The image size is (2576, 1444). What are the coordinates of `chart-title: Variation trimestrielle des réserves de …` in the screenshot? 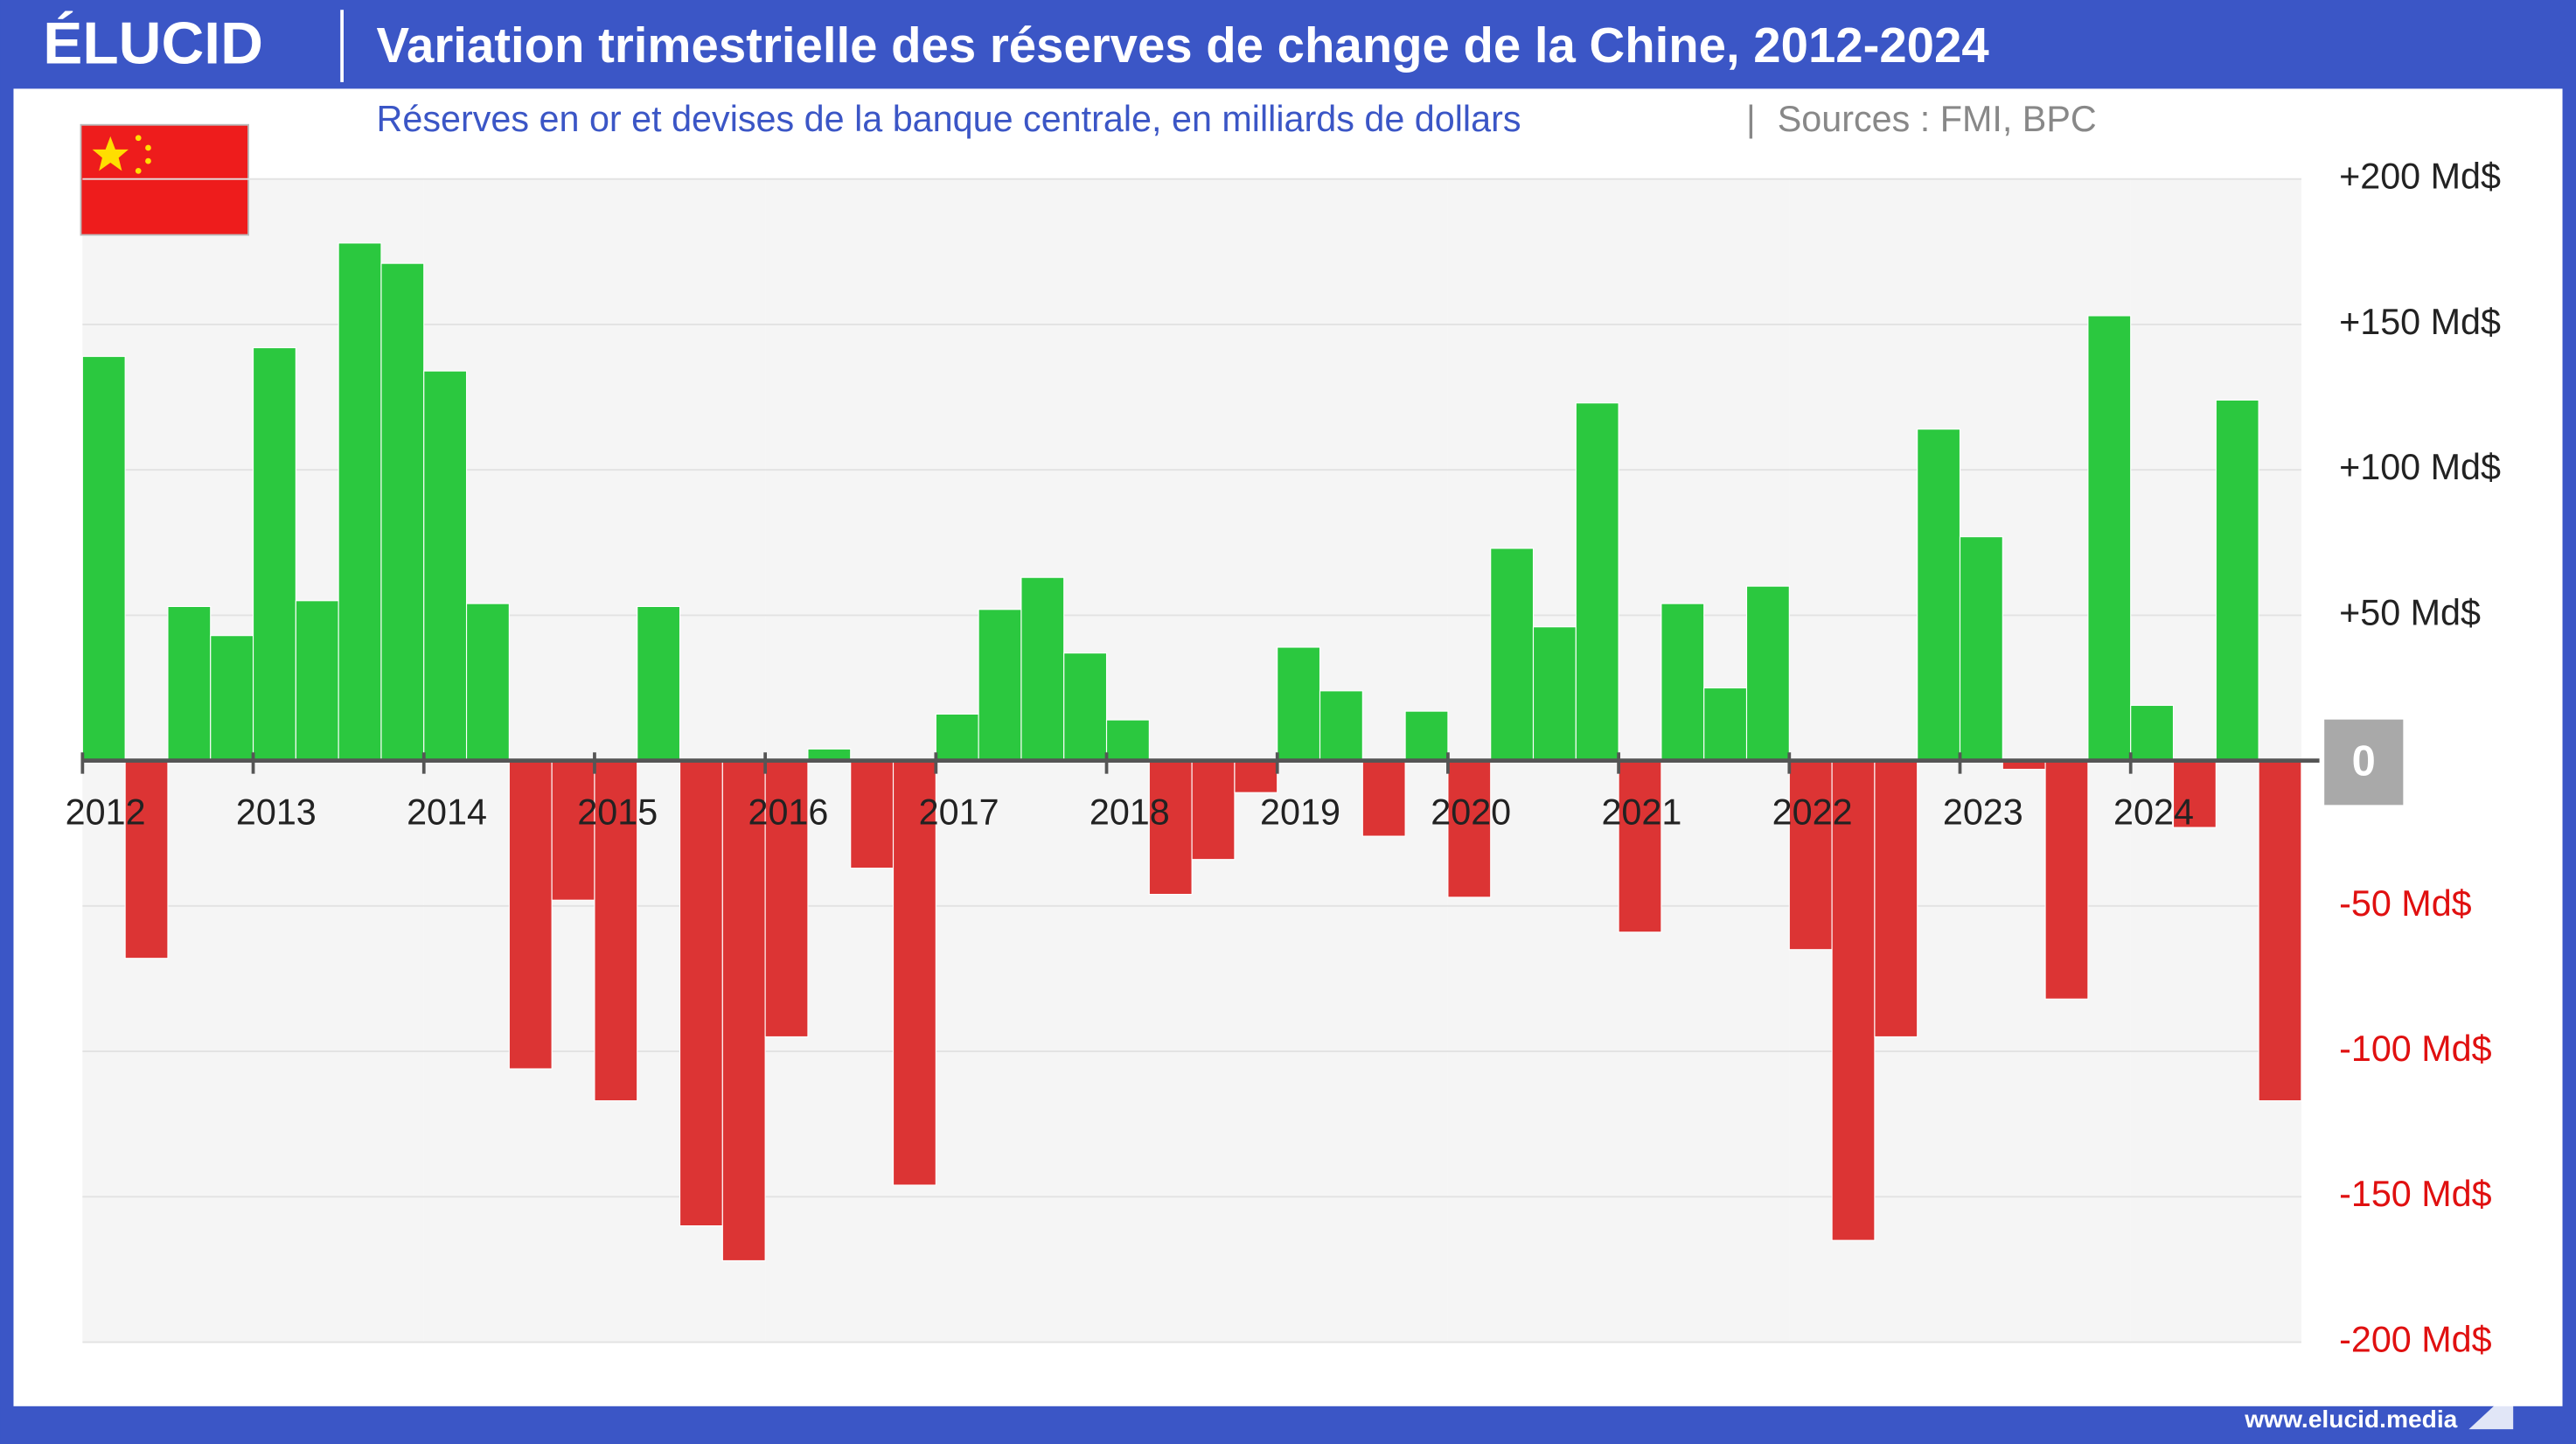 It's located at (1183, 45).